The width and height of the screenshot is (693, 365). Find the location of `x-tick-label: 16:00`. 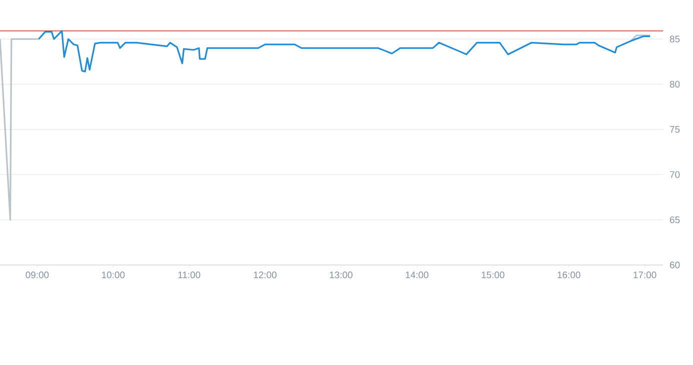

x-tick-label: 16:00 is located at coordinates (569, 275).